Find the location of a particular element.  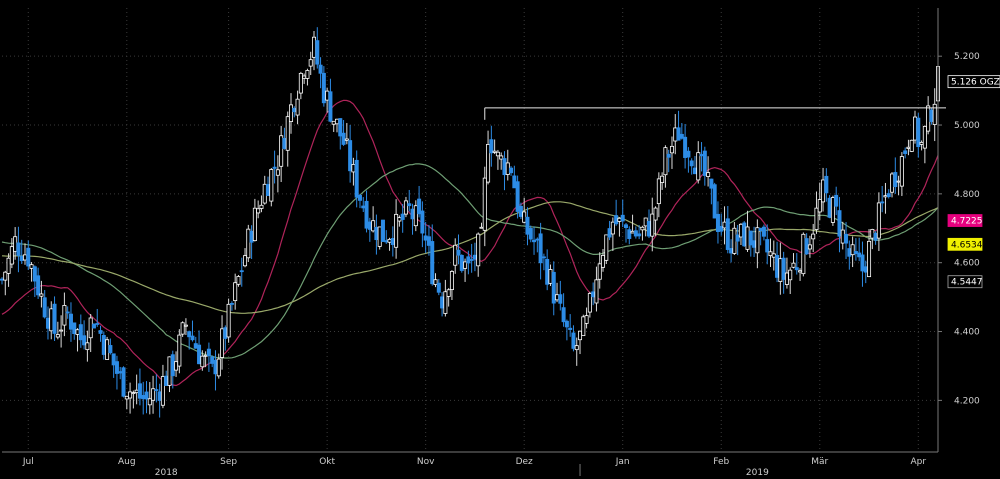

y-tick-label: 5.200 is located at coordinates (967, 57).